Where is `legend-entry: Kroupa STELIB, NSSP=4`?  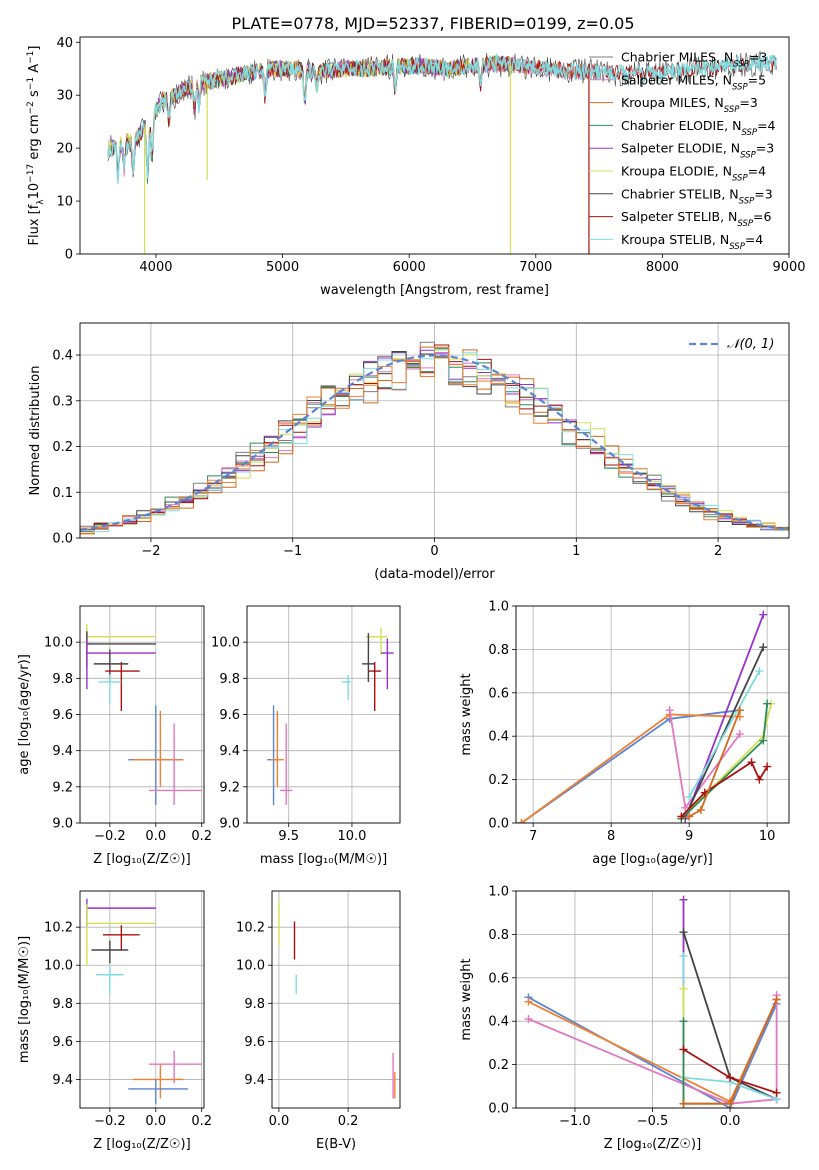 legend-entry: Kroupa STELIB, NSSP=4 is located at coordinates (692, 242).